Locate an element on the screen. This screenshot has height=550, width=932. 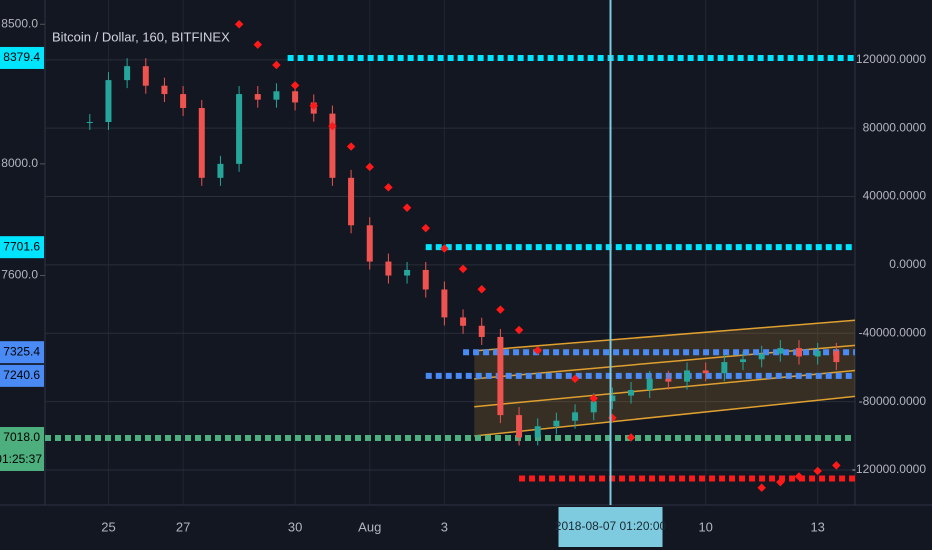
level-label: 8379.4 is located at coordinates (21, 57).